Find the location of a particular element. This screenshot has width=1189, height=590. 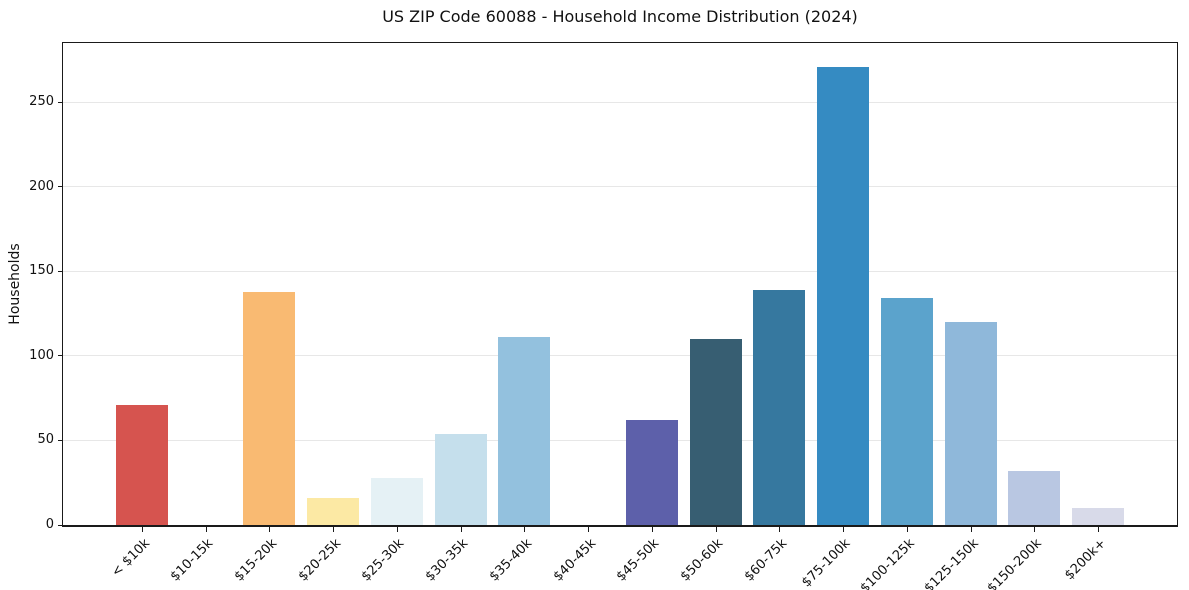

y-tick-label-200: 200 is located at coordinates (41, 186).